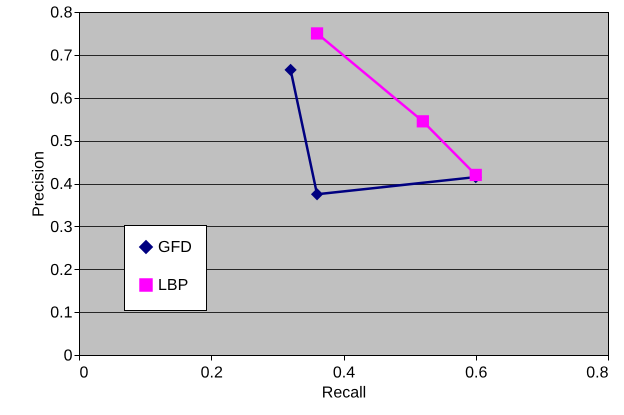 The height and width of the screenshot is (415, 624). Describe the element at coordinates (61, 13) in the screenshot. I see `y-tick-label: 0.8` at that location.